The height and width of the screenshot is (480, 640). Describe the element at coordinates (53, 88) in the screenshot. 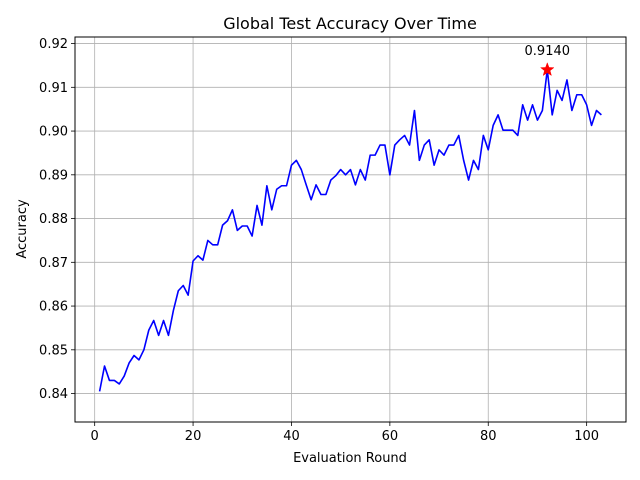

I see `y-tick-label: 0.91` at that location.